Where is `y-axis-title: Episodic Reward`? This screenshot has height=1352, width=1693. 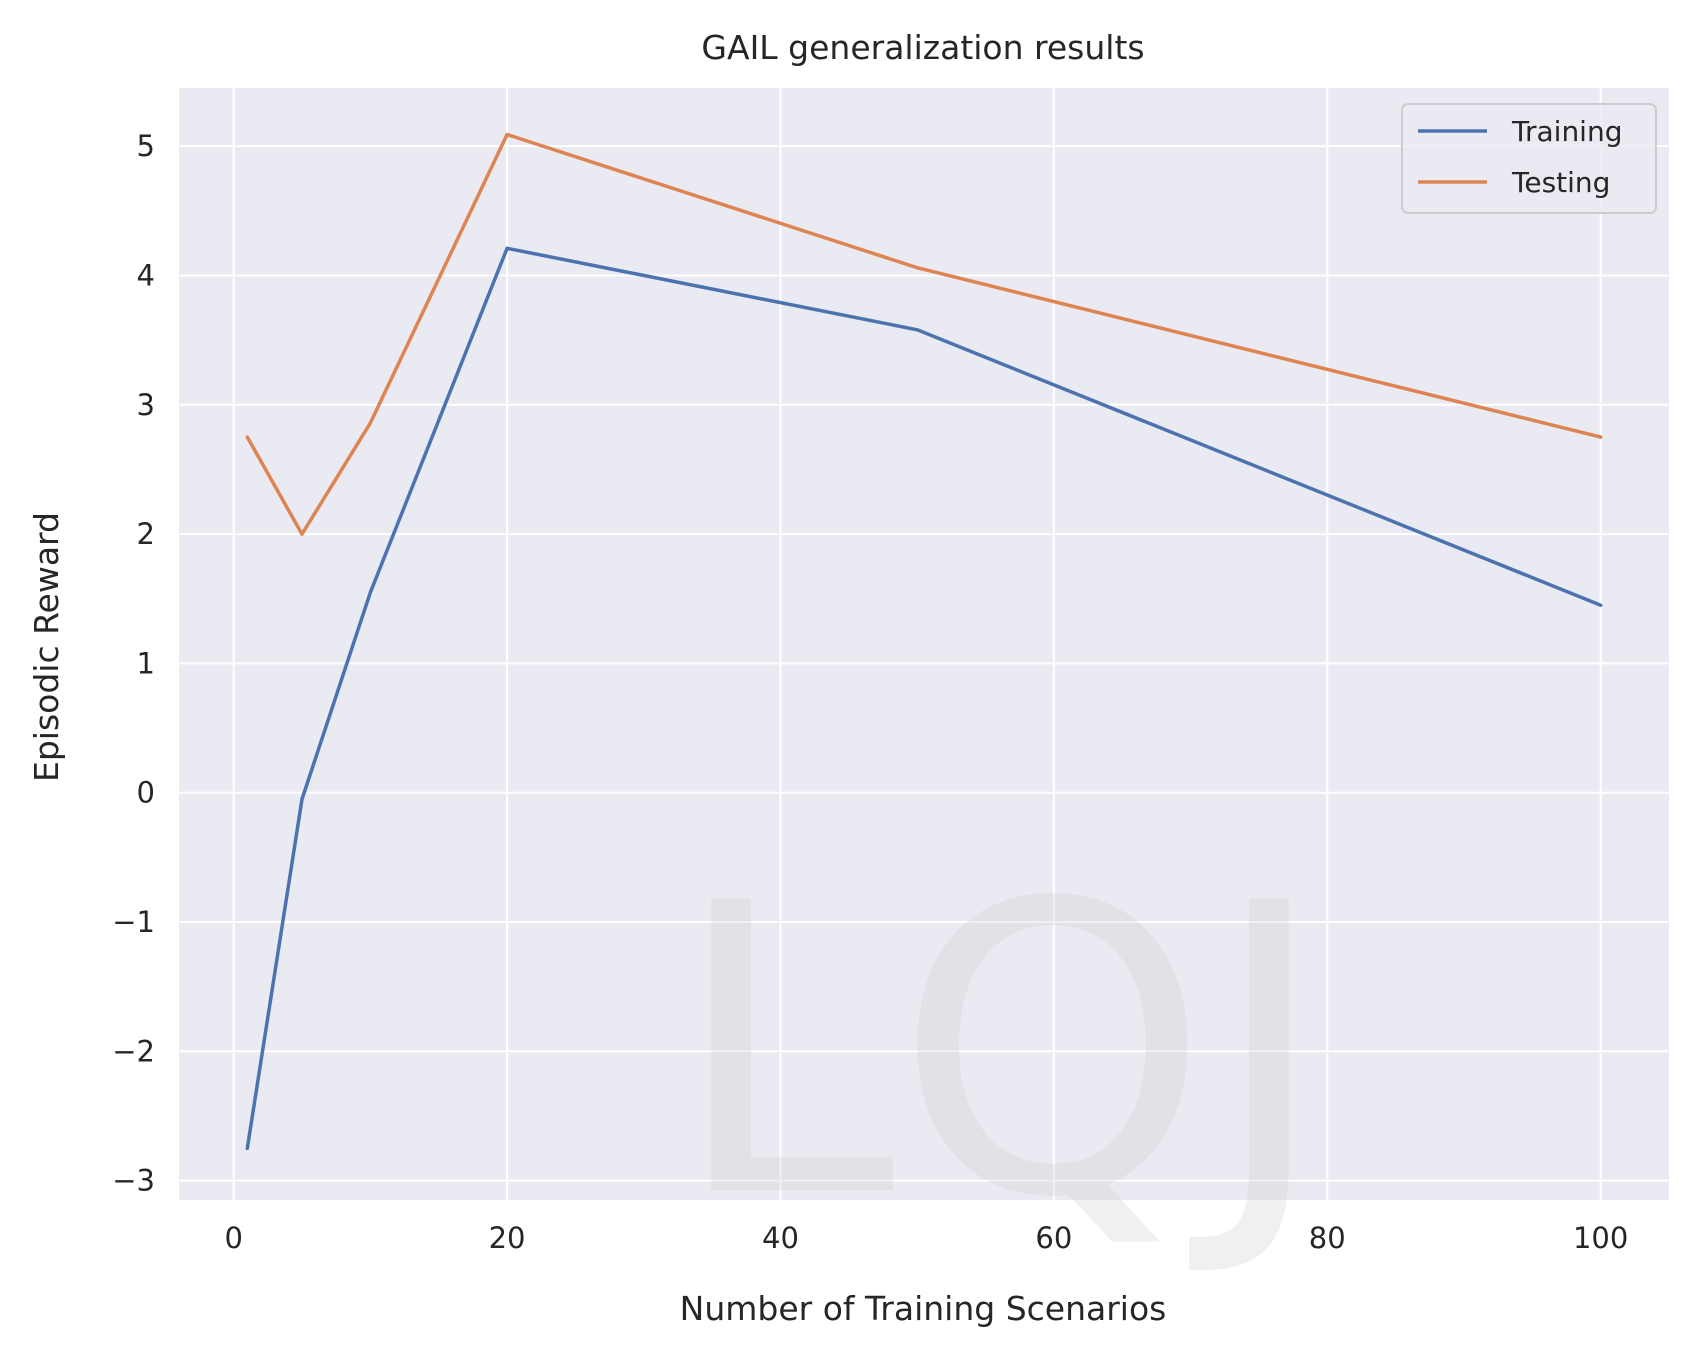 y-axis-title: Episodic Reward is located at coordinates (46, 647).